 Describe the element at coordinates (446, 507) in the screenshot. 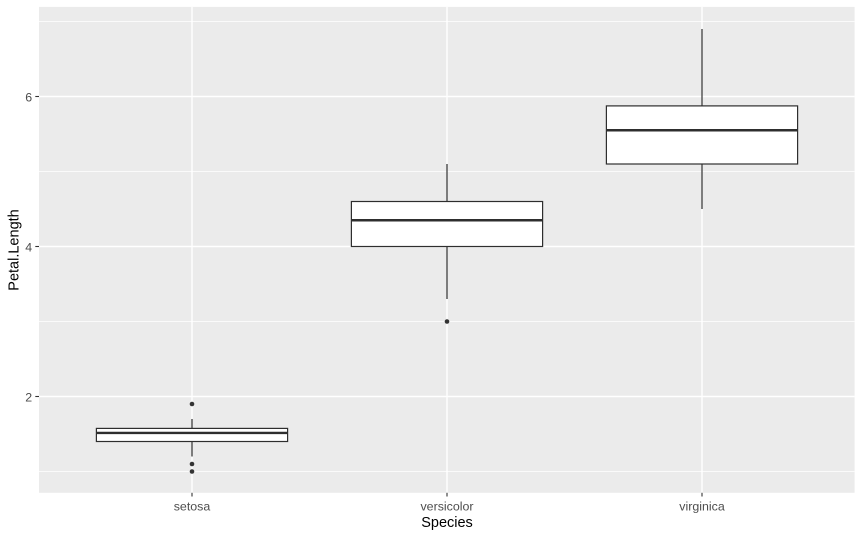

I see `svg-text: versicolor` at that location.